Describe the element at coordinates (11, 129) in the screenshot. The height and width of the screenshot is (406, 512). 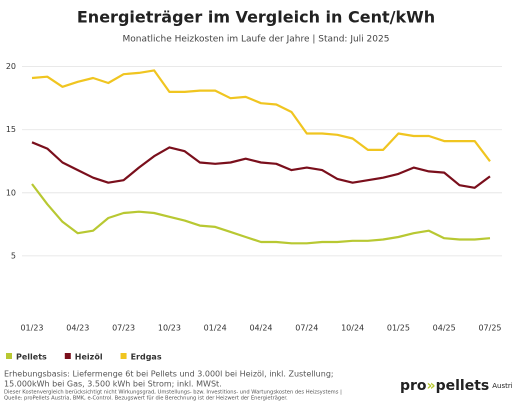
I see `y-tick-label: 15` at that location.